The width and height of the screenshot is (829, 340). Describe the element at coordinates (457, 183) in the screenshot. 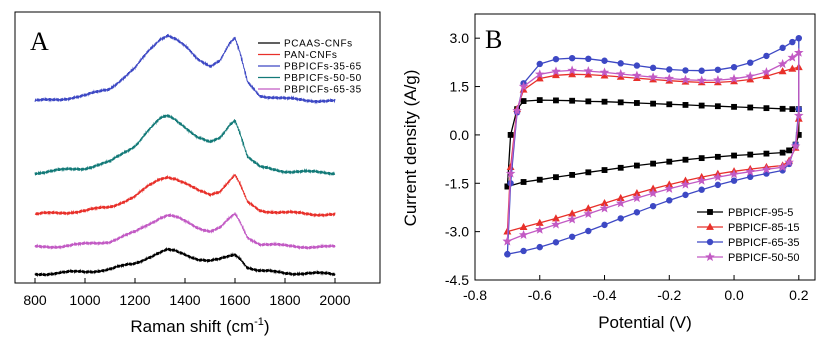

I see `cv-y-tick-label: -1.5` at that location.